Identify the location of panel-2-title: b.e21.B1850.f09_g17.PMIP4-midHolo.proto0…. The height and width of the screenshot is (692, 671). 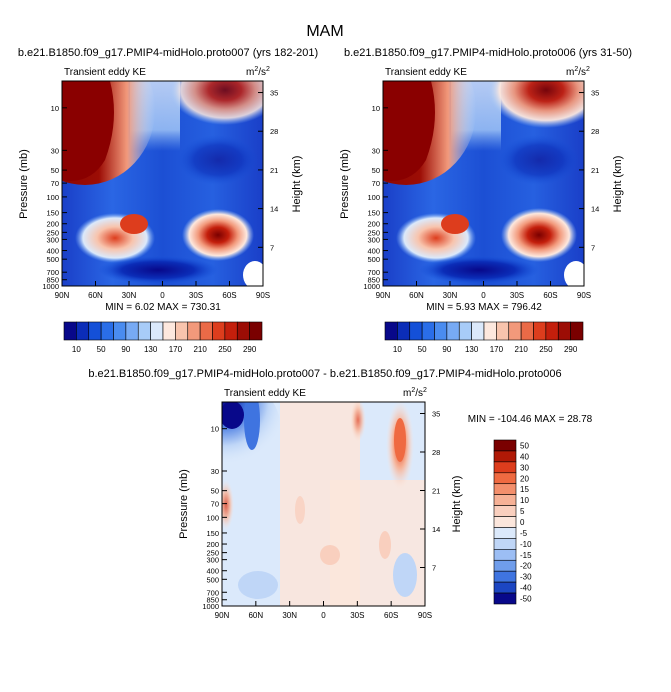
(488, 53).